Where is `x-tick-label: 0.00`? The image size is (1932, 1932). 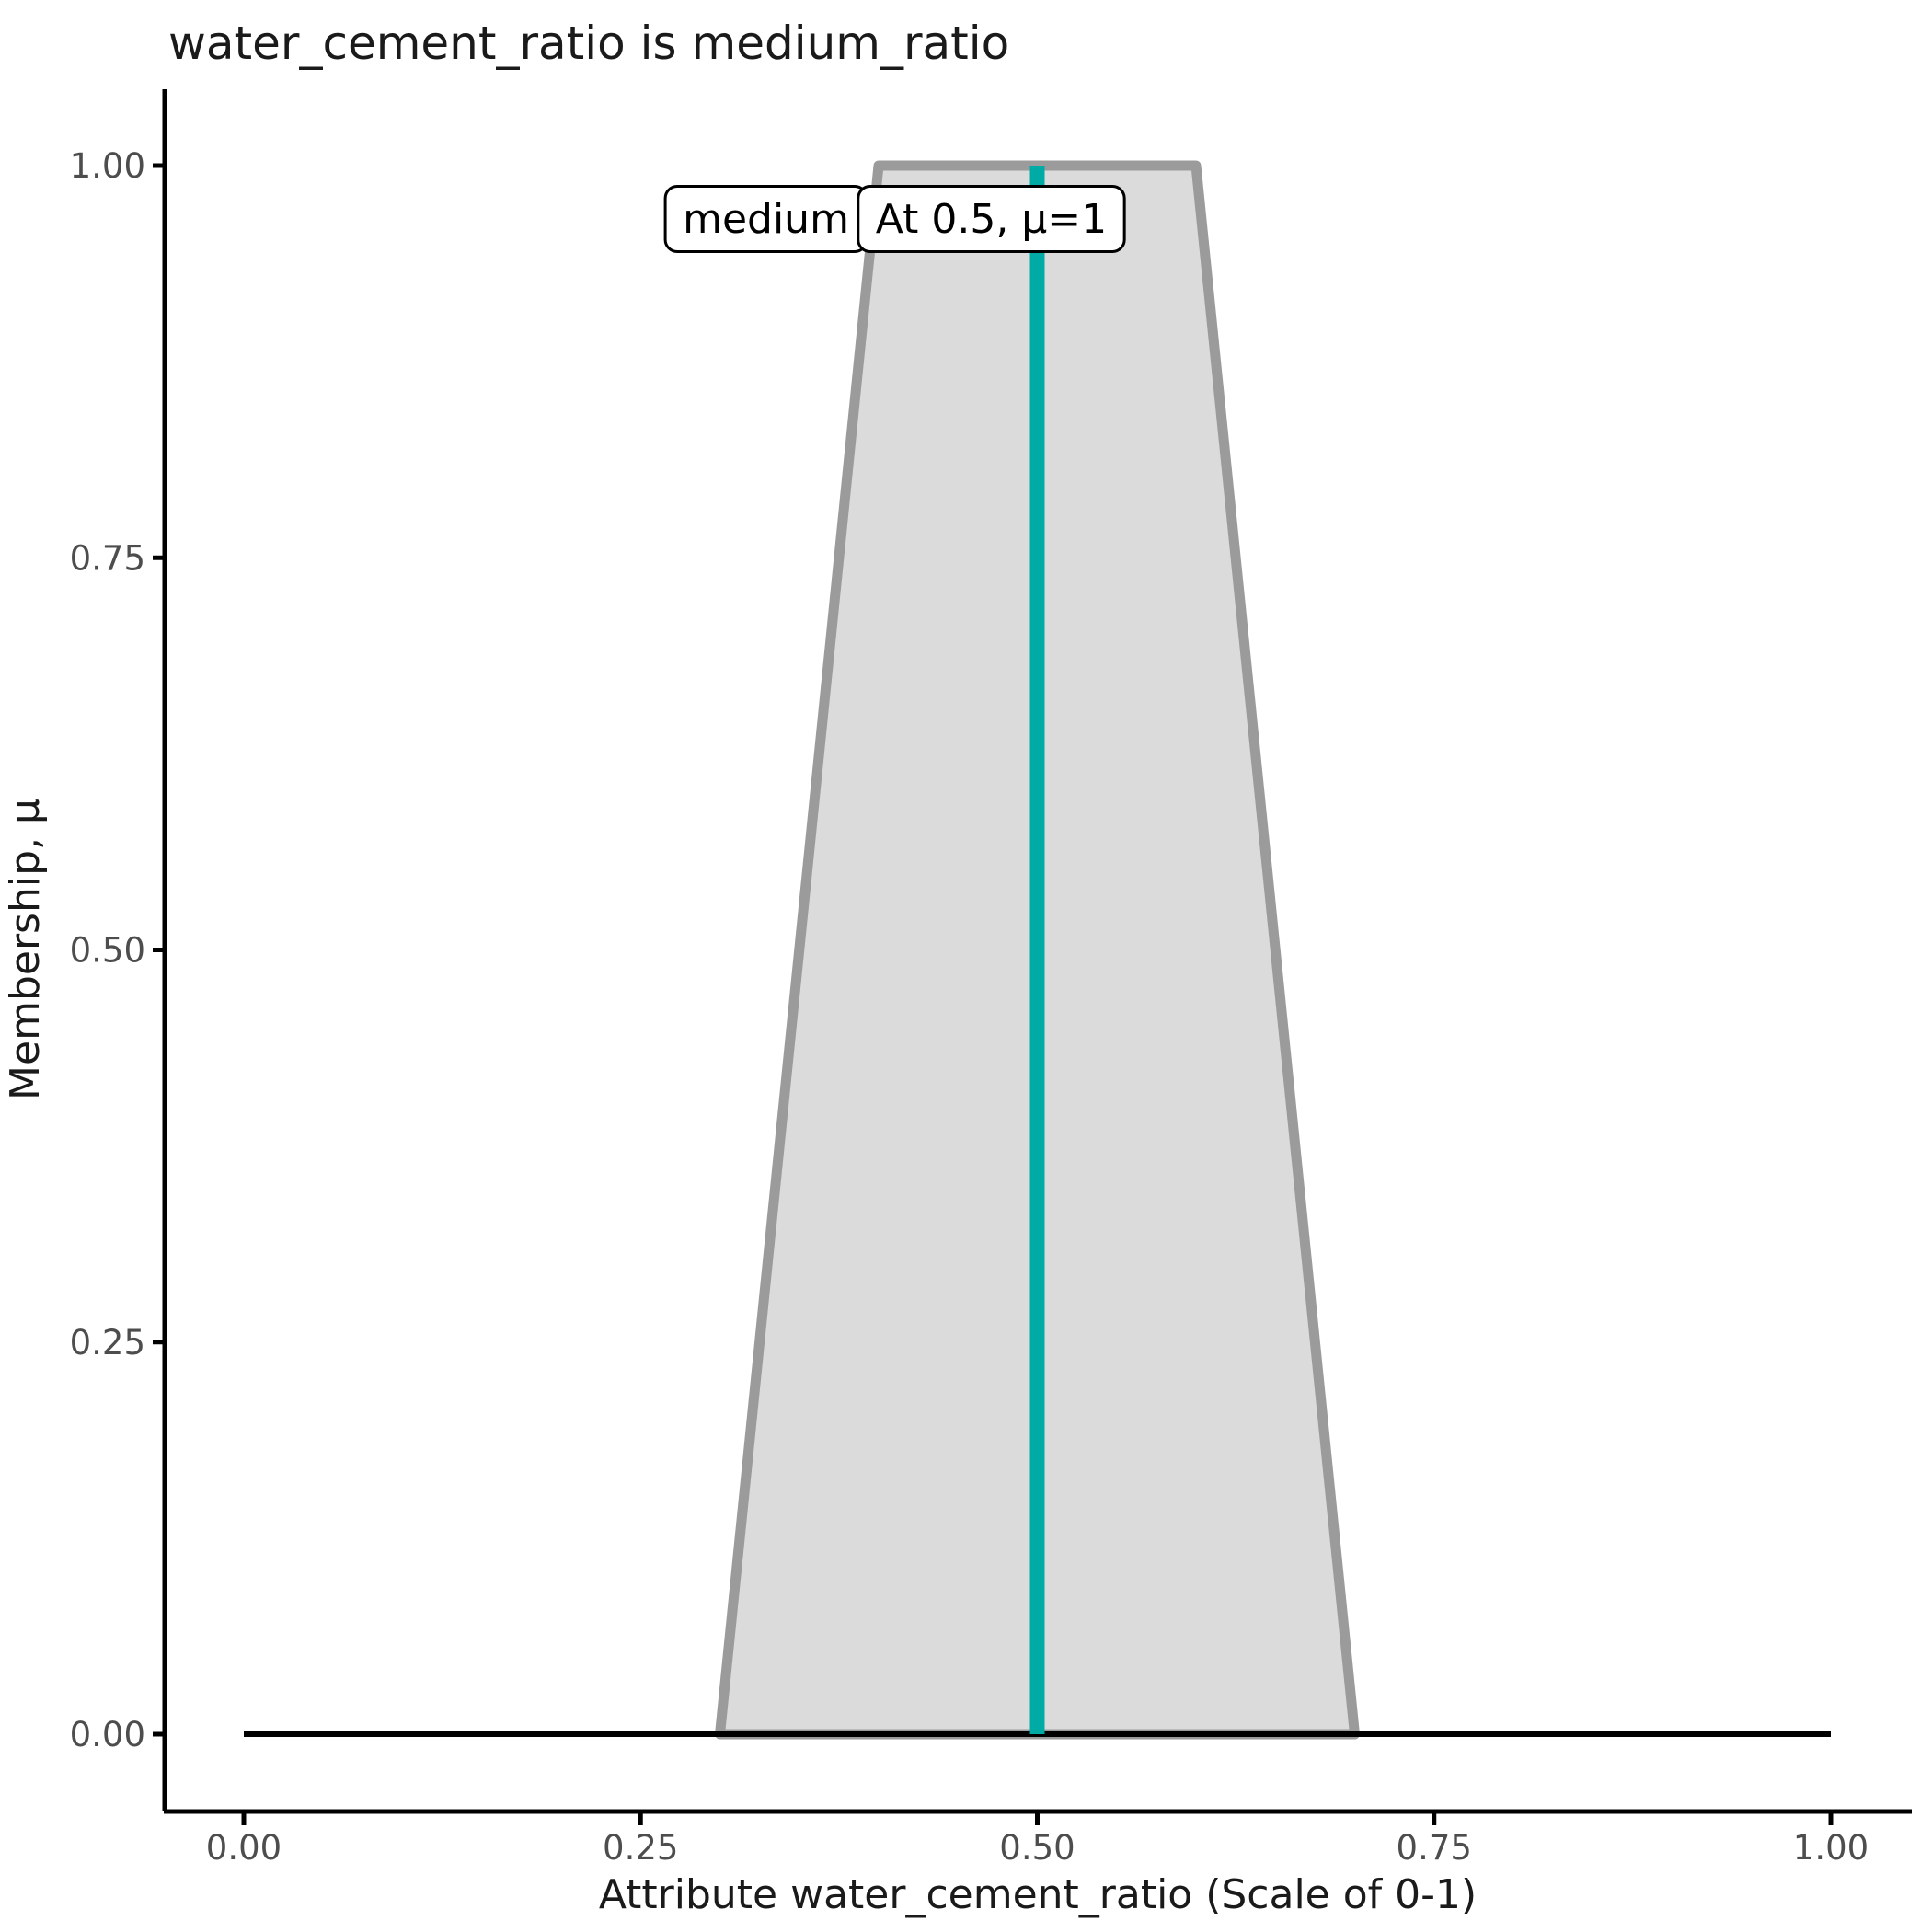 x-tick-label: 0.00 is located at coordinates (244, 1848).